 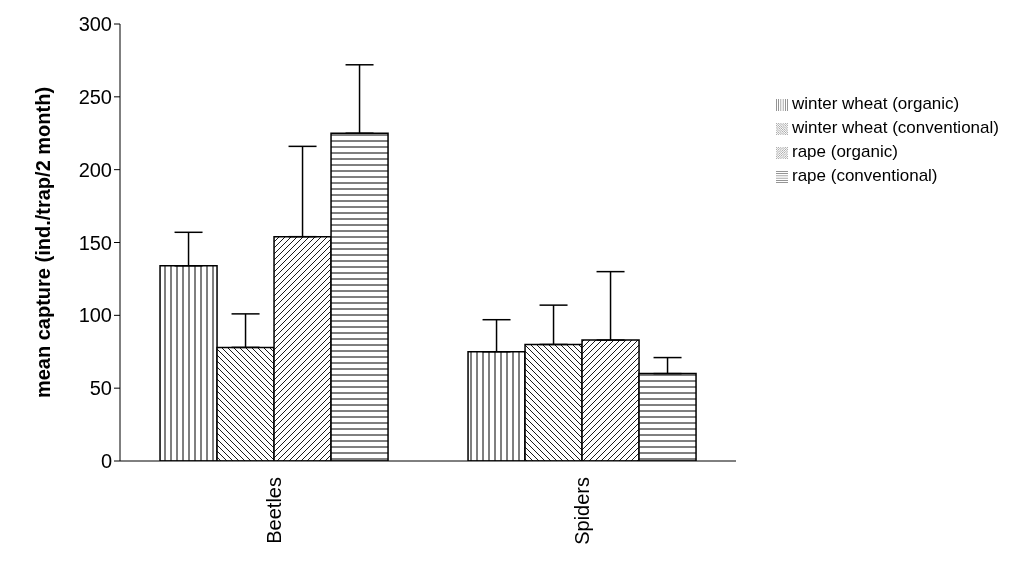 What do you see at coordinates (865, 175) in the screenshot?
I see `legend-label: rape (conventional)` at bounding box center [865, 175].